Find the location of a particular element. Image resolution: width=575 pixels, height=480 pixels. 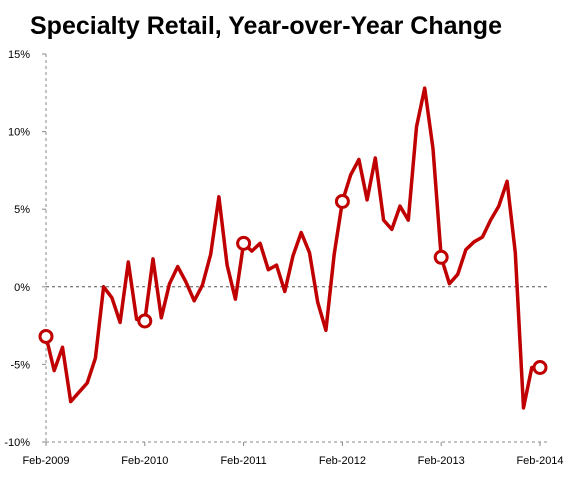

y-tick-label: 15% is located at coordinates (19, 55).